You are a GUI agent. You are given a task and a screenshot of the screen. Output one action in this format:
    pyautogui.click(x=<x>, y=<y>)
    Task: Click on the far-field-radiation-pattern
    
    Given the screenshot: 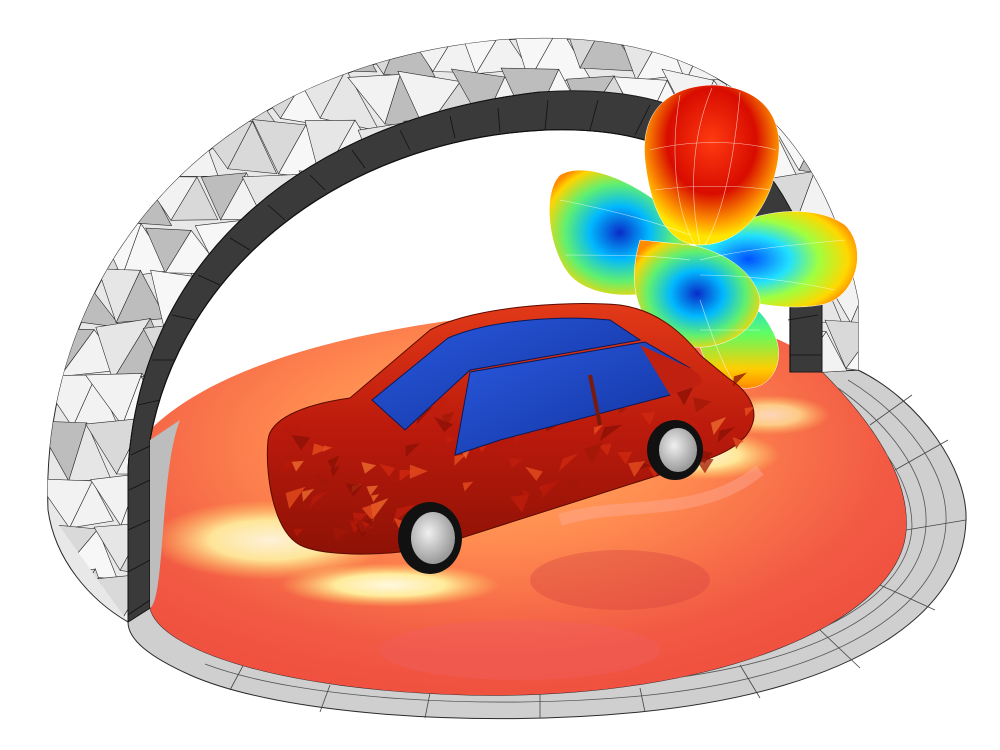 What is the action you would take?
    pyautogui.click(x=703, y=236)
    